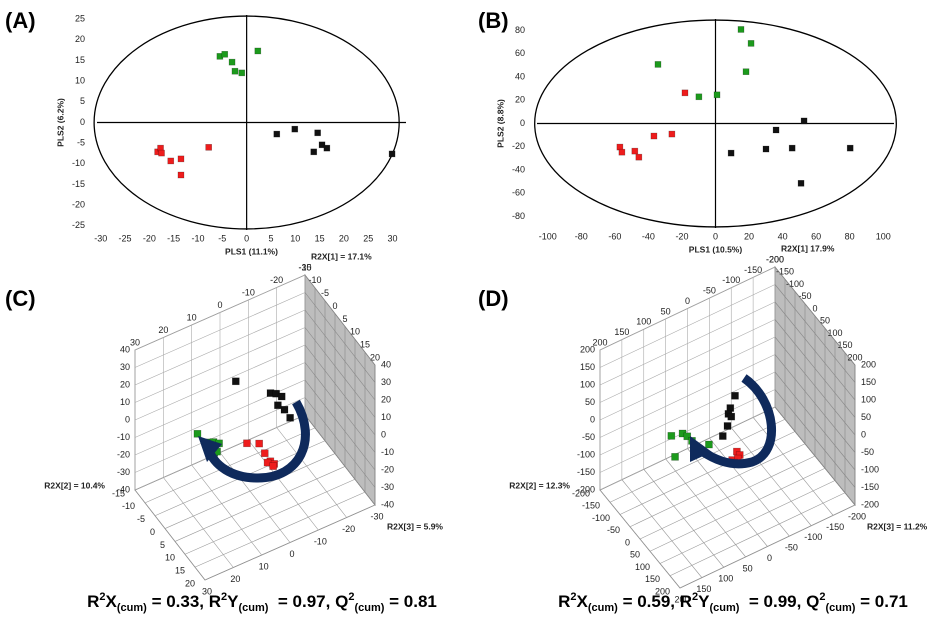  Describe the element at coordinates (779, 601) in the screenshot. I see `caption-part: = 0.99, Q` at that location.